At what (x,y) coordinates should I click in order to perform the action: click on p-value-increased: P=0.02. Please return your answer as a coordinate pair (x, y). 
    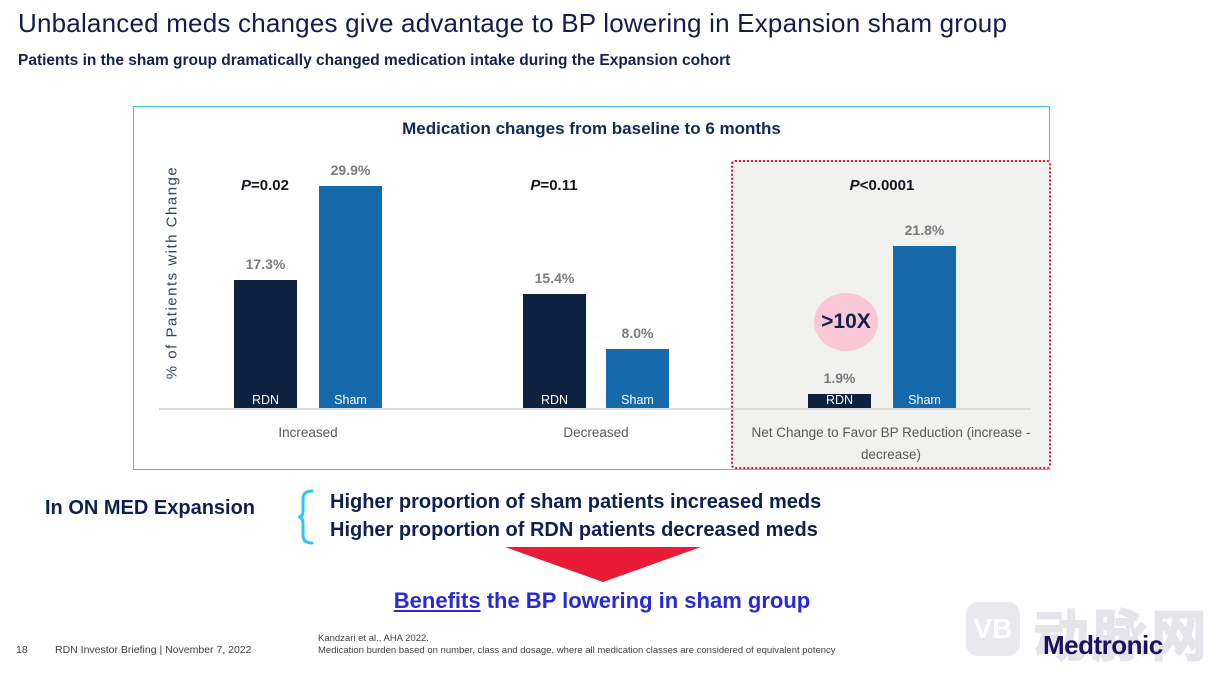
    Looking at the image, I should click on (265, 185).